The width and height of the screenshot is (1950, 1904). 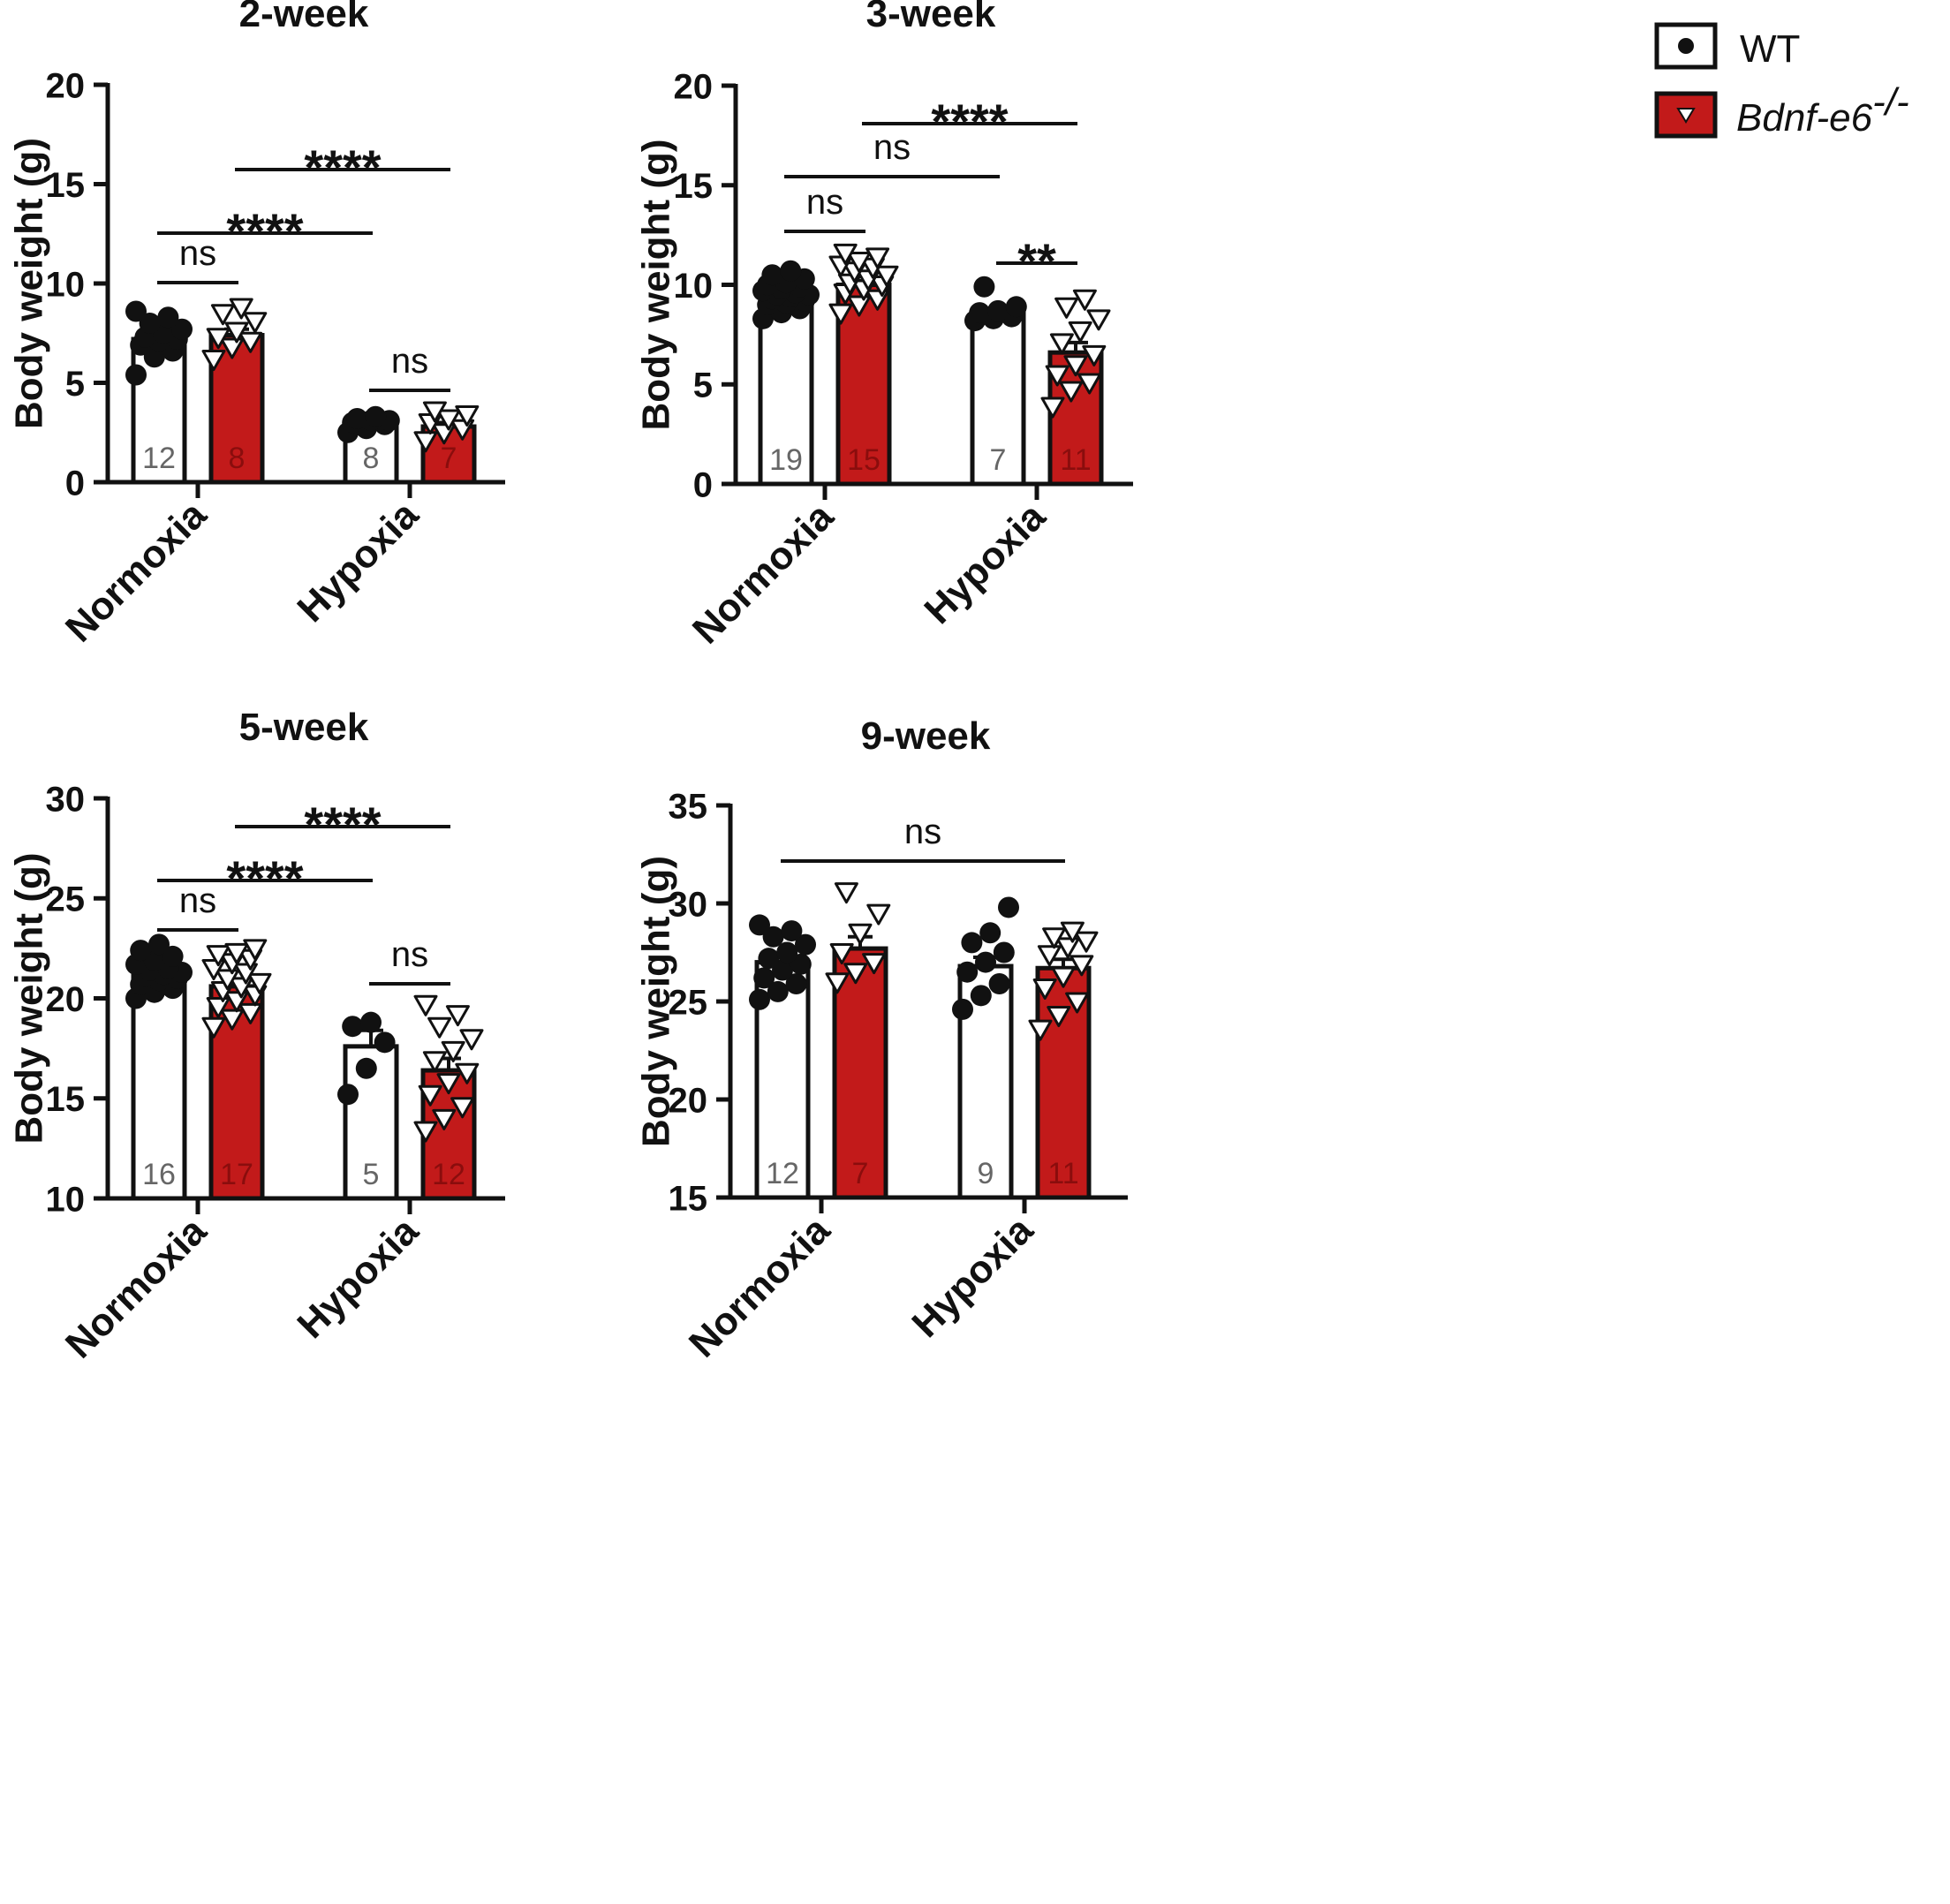 What do you see at coordinates (1036, 261) in the screenshot?
I see `significance-label: **` at bounding box center [1036, 261].